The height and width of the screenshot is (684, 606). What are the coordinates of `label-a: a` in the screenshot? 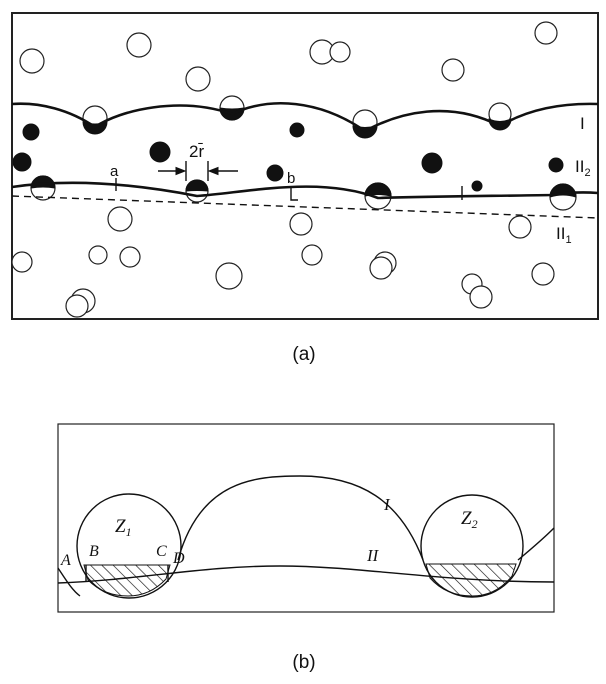 It's located at (114, 171).